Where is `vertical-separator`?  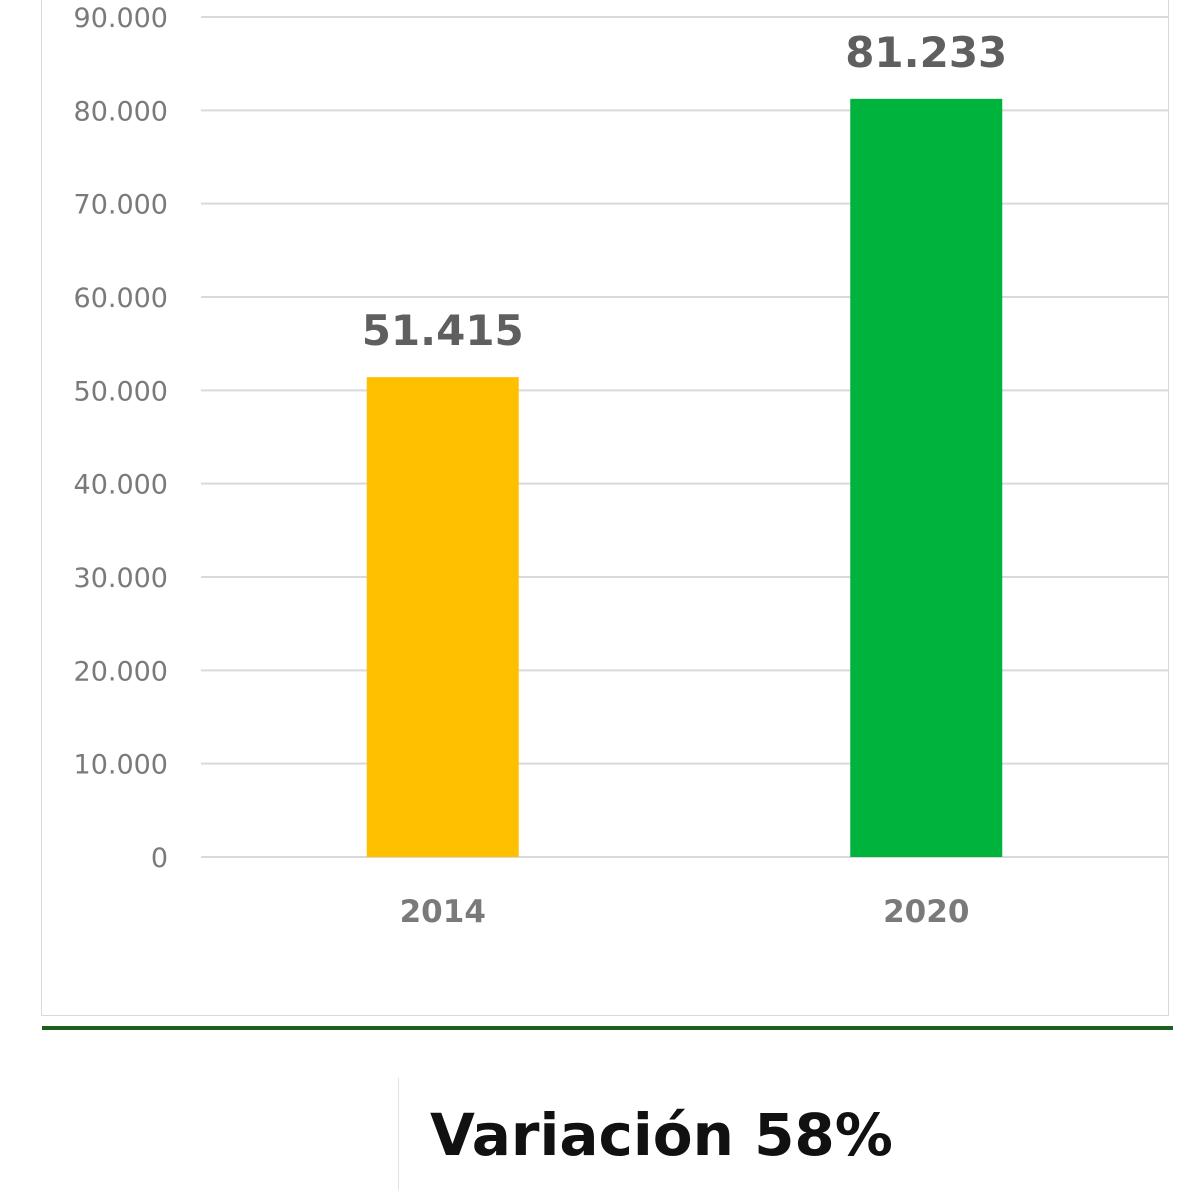
vertical-separator is located at coordinates (398, 1134).